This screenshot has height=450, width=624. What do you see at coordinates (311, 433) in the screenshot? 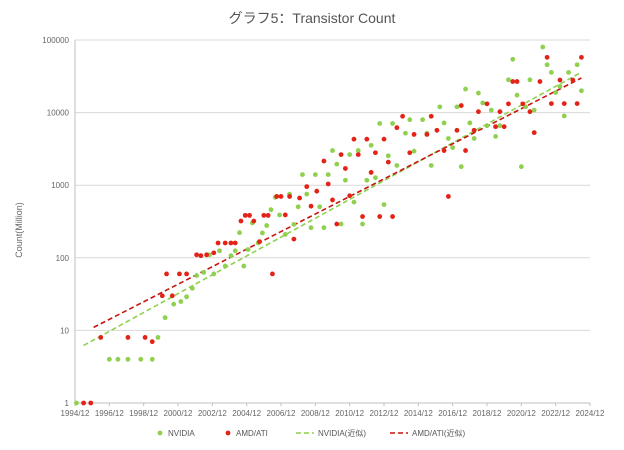
I see `legend: NVIDIA AMD/ATI NVIDIA(近似) AMD/ATI(近似)` at bounding box center [311, 433].